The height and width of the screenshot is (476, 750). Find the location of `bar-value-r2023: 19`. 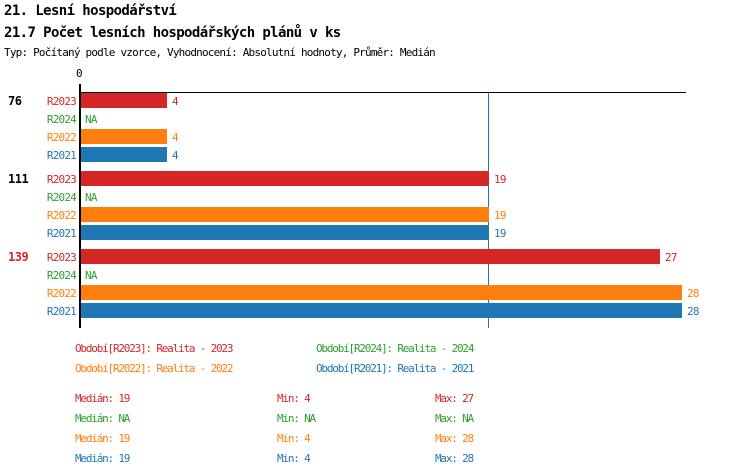

bar-value-r2023: 19 is located at coordinates (500, 179).